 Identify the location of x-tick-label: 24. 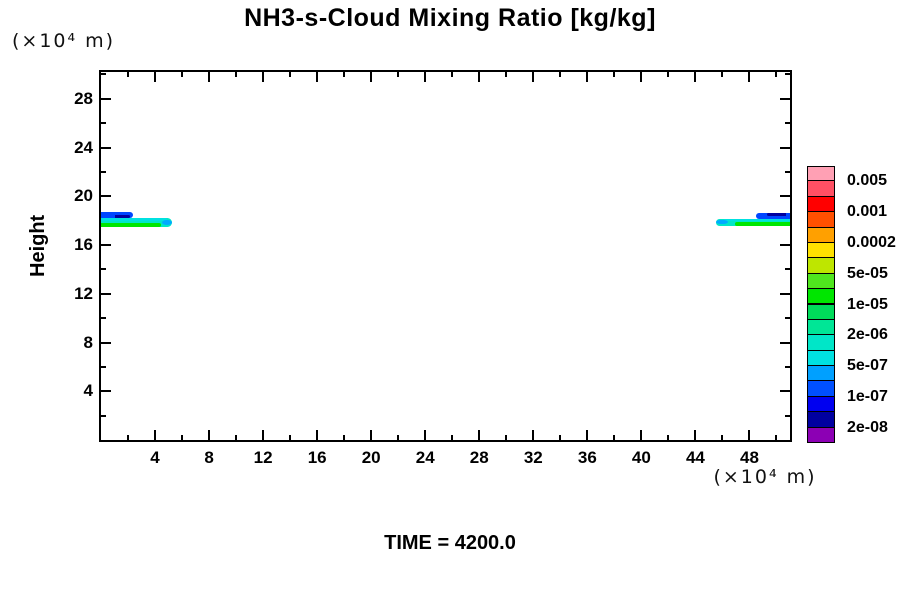
(425, 457).